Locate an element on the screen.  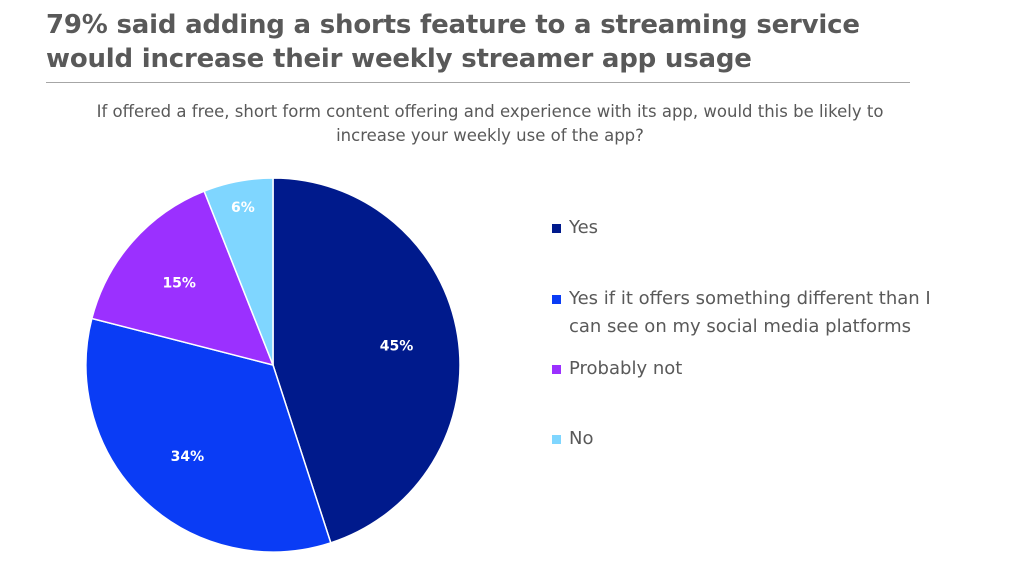
legend-swatch-yes-if-different is located at coordinates (556, 299).